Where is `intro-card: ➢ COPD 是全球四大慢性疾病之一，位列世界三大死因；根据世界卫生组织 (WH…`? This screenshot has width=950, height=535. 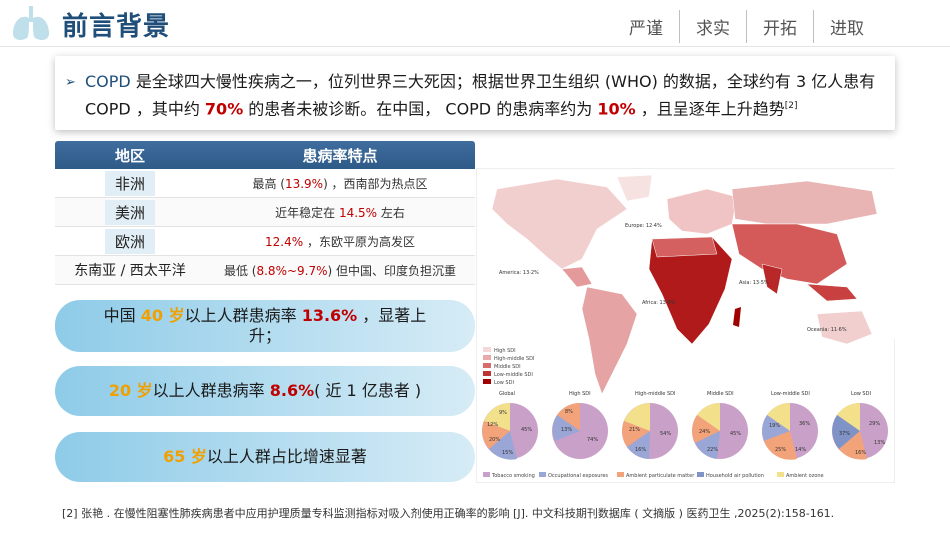 intro-card: ➢ COPD 是全球四大慢性疾病之一，位列世界三大死因；根据世界卫生组织 (WH… is located at coordinates (475, 93).